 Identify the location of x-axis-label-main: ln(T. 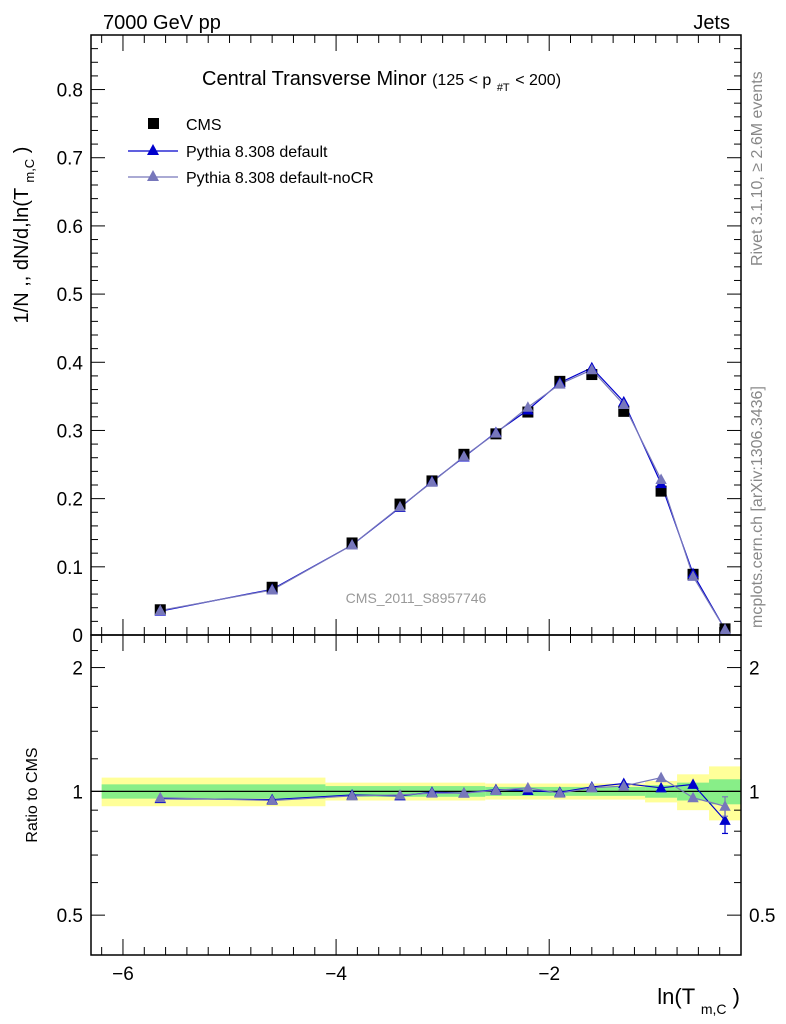
(676, 996).